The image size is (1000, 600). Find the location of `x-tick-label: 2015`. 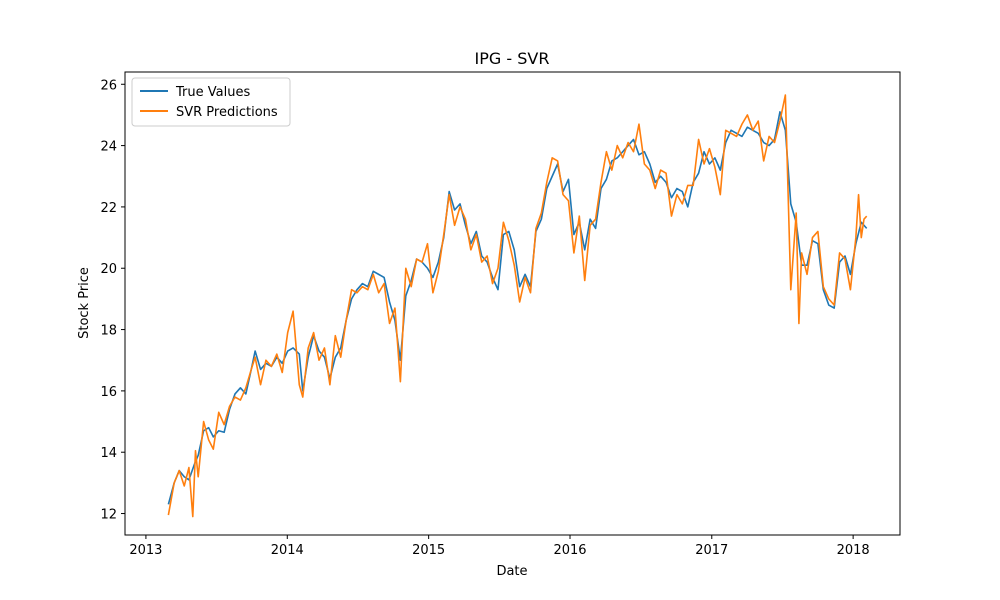

x-tick-label: 2015 is located at coordinates (428, 550).